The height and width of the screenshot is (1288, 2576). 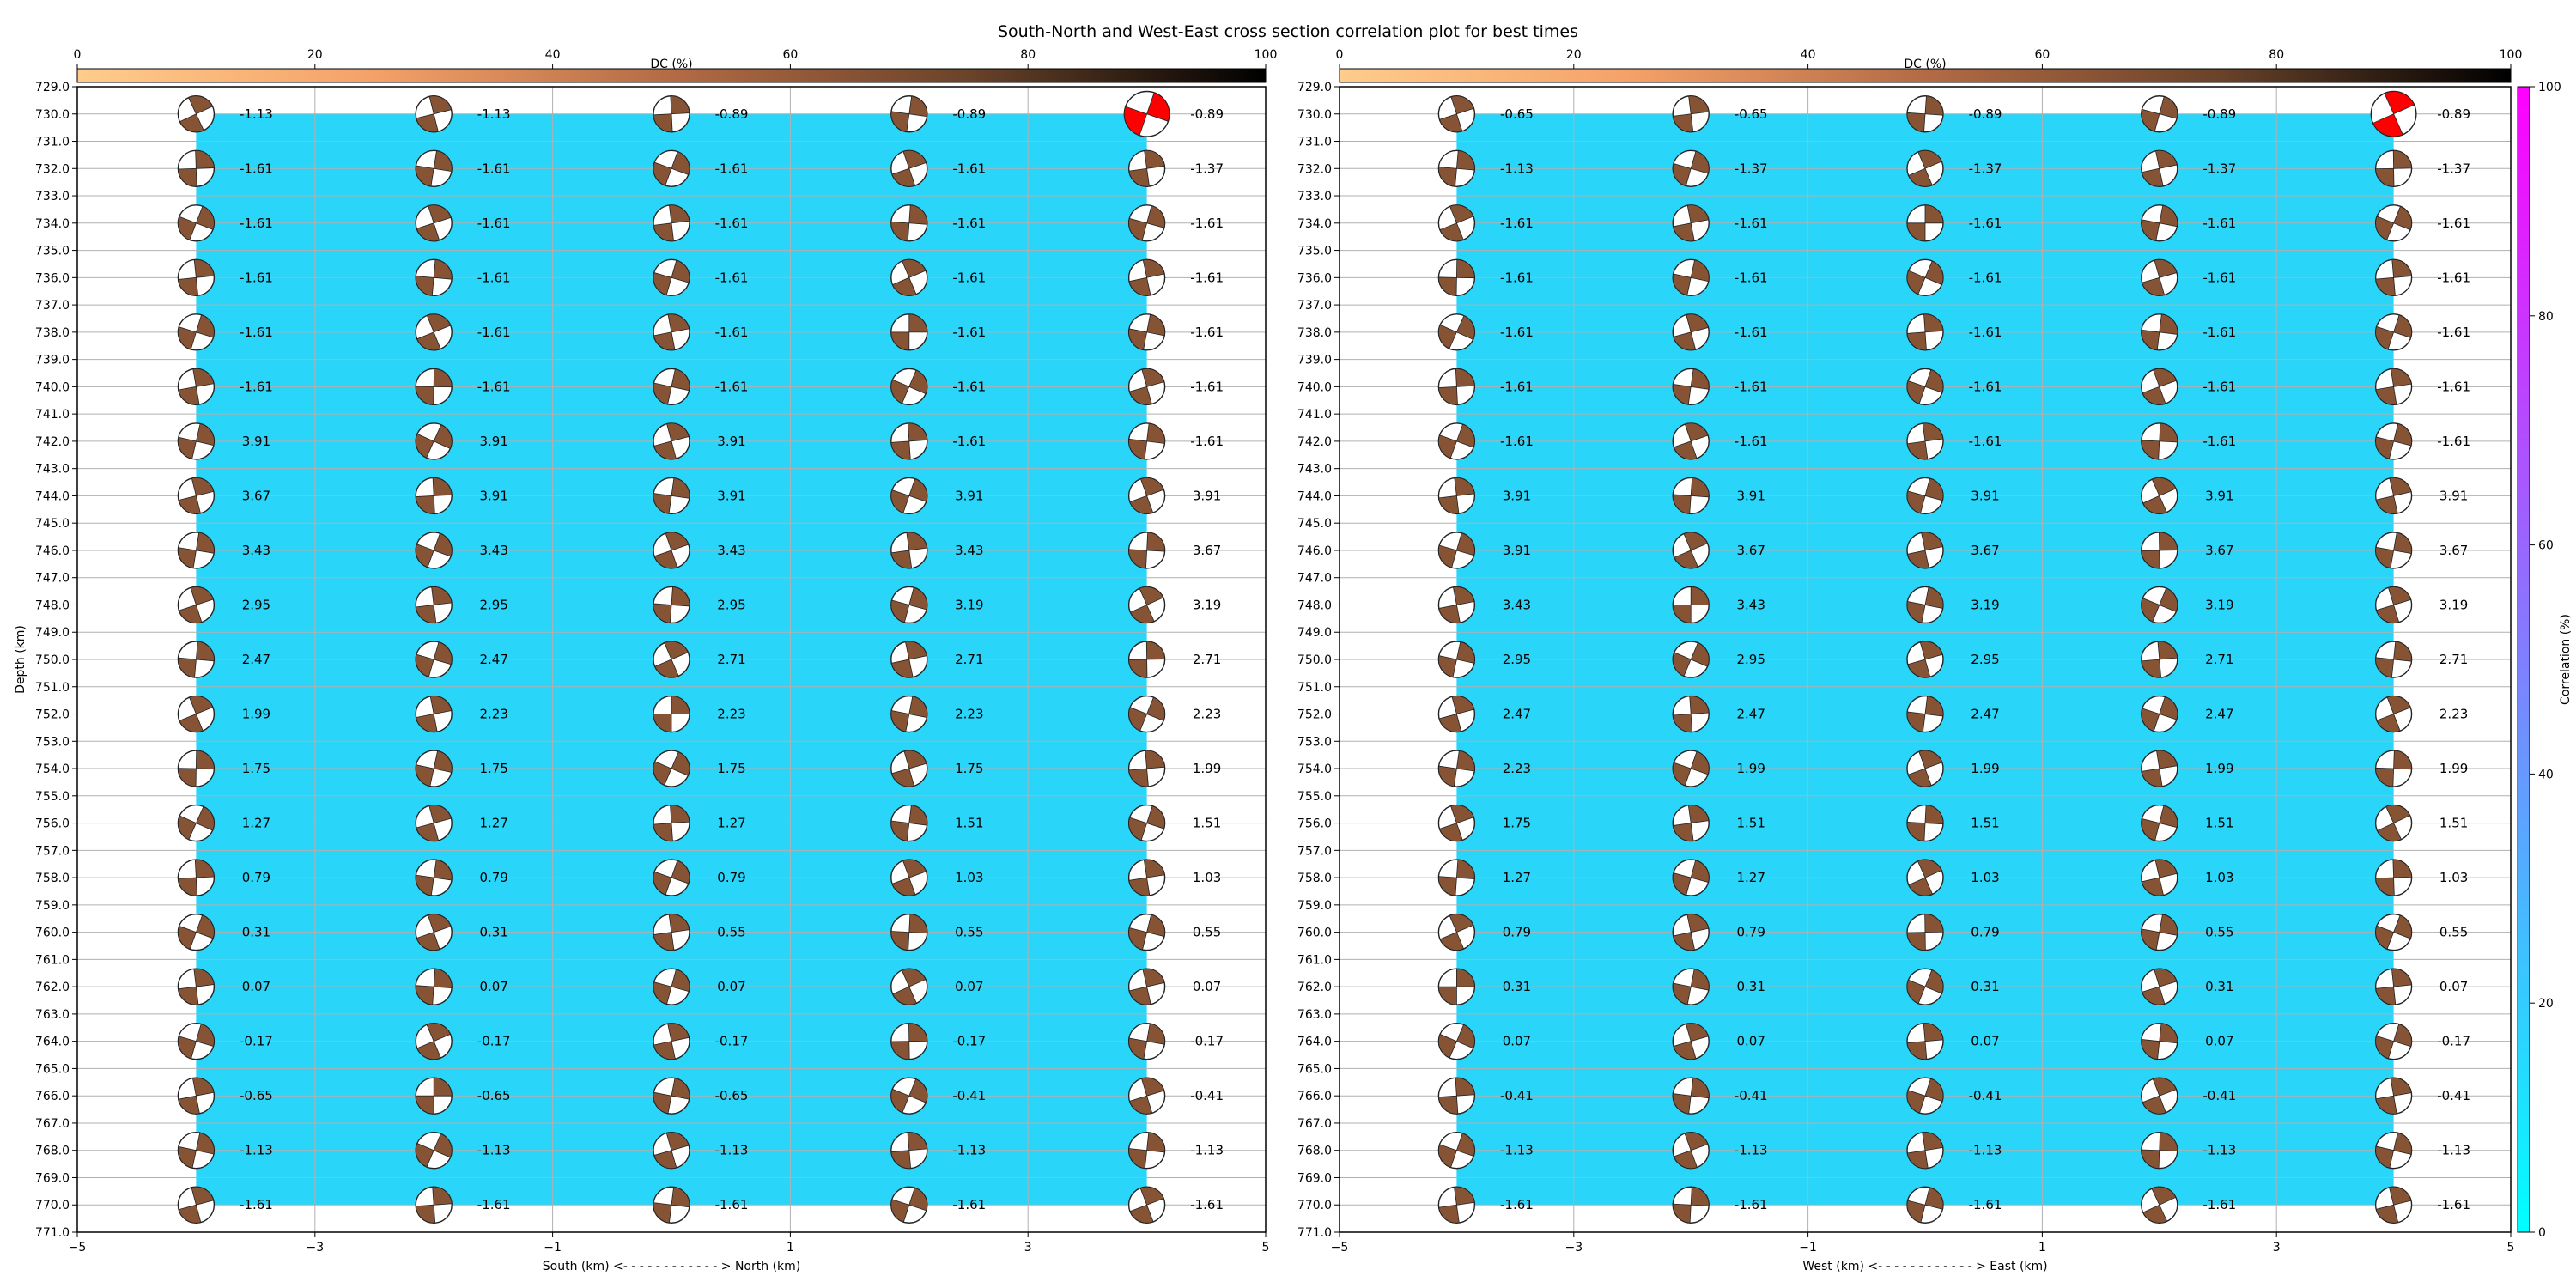 What do you see at coordinates (52, 115) in the screenshot?
I see `y-tick-label: 730.0` at bounding box center [52, 115].